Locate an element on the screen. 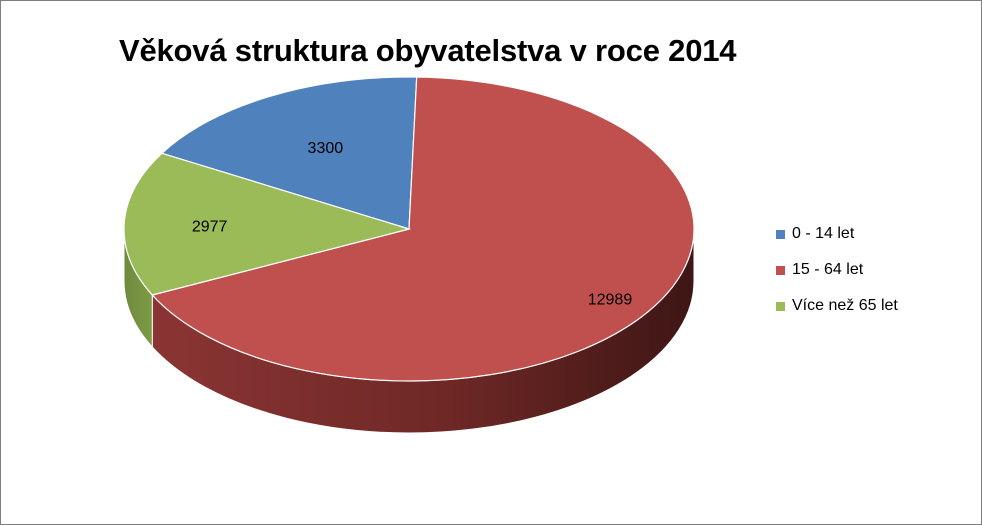 This screenshot has height=525, width=982. chart-legend: 0 - 14 let 15 - 64 let Více než 65 let is located at coordinates (837, 270).